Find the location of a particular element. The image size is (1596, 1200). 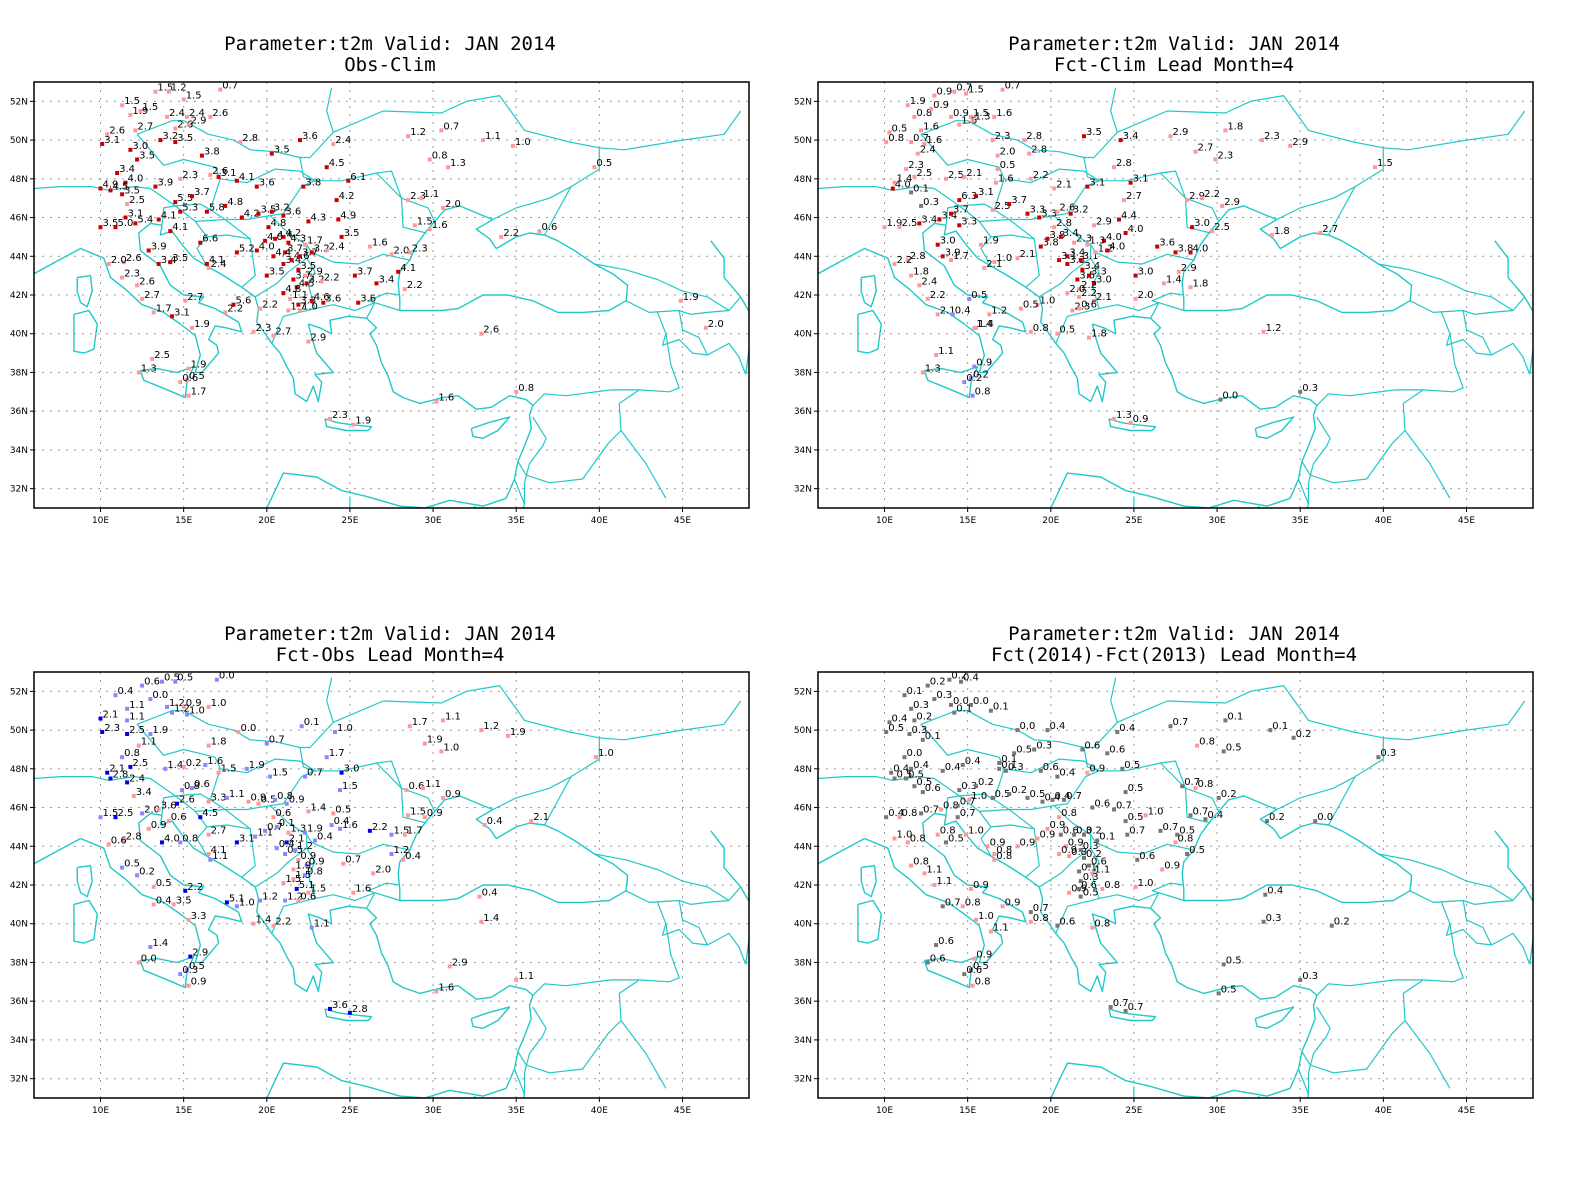

y-tick-label: 38N is located at coordinates (19, 373).